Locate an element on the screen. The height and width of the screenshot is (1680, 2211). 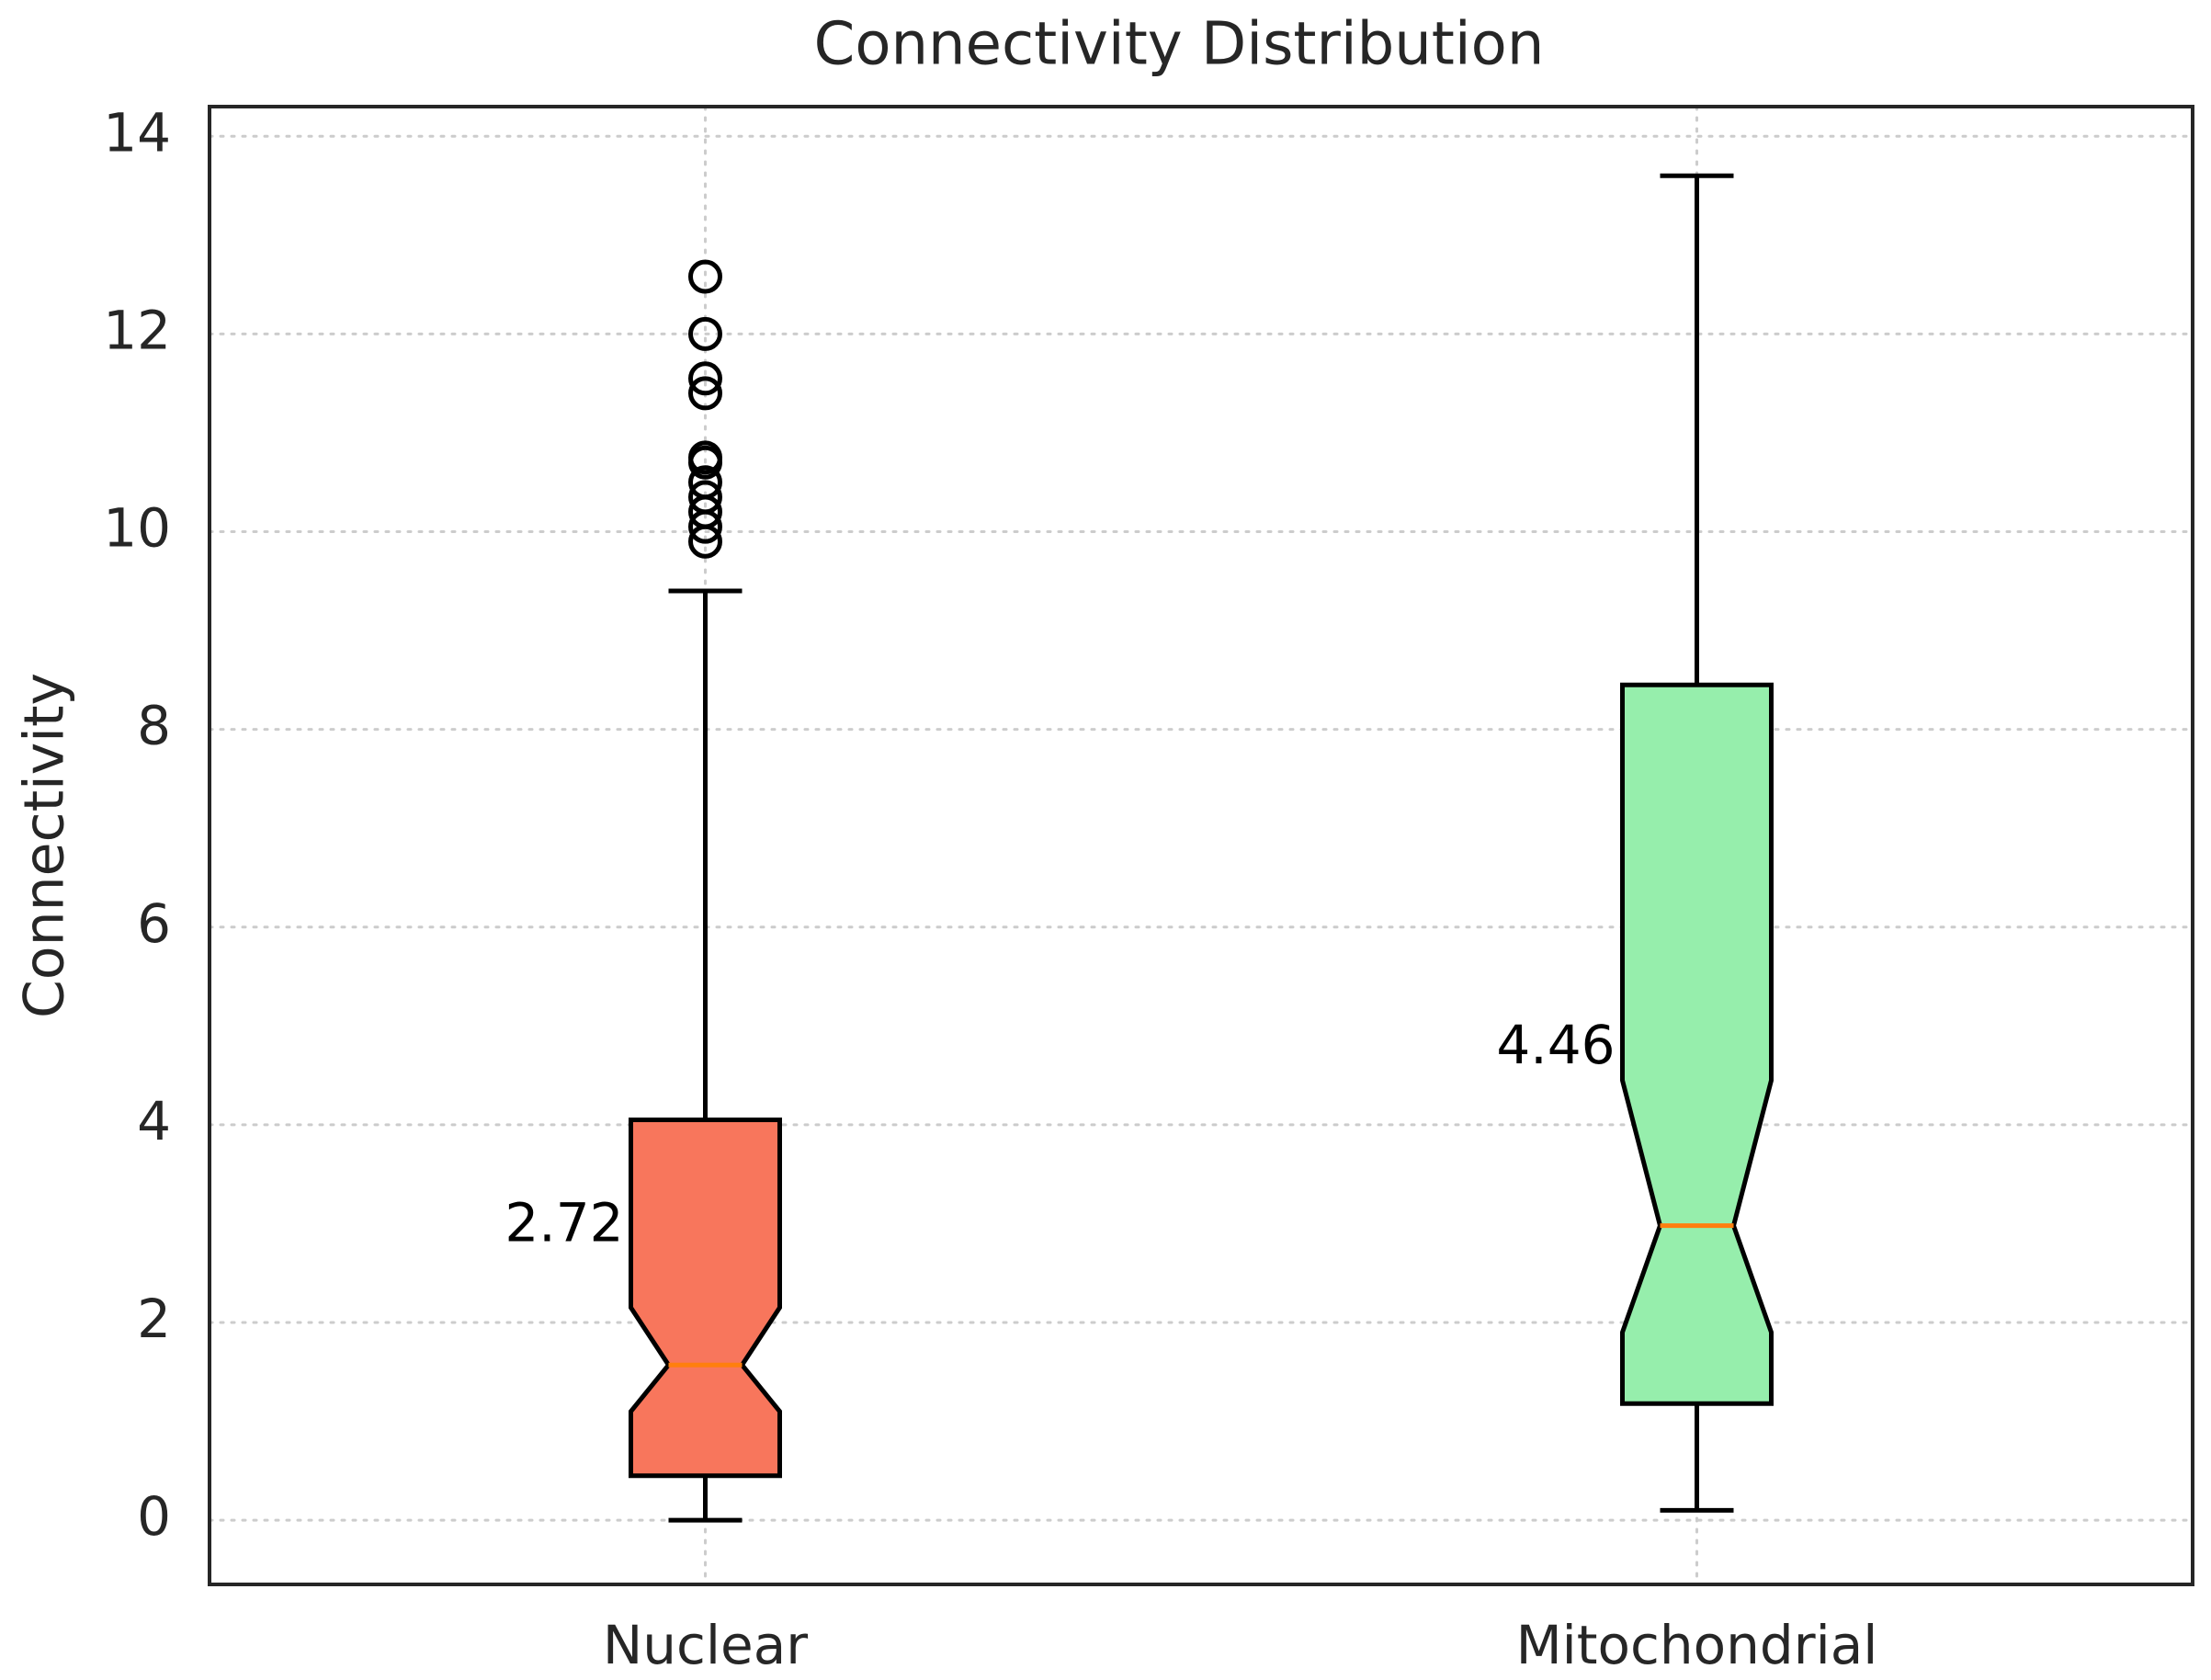
box-group-mitochondrial: 4.46 is located at coordinates (1635, 843).